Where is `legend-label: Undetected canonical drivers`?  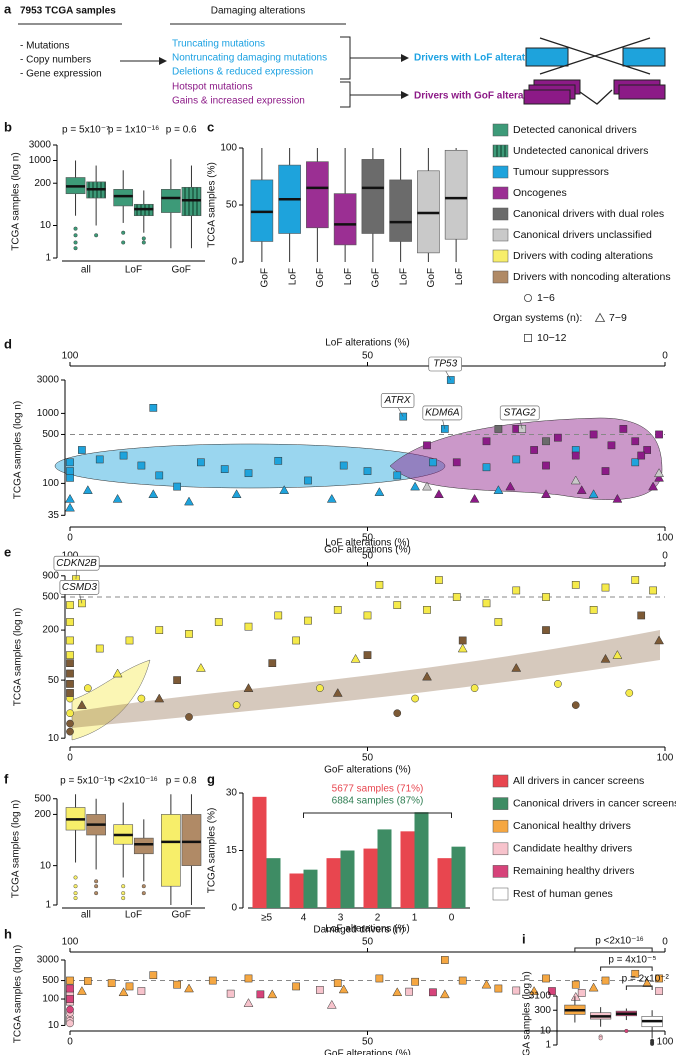 legend-label: Undetected canonical drivers is located at coordinates (580, 151).